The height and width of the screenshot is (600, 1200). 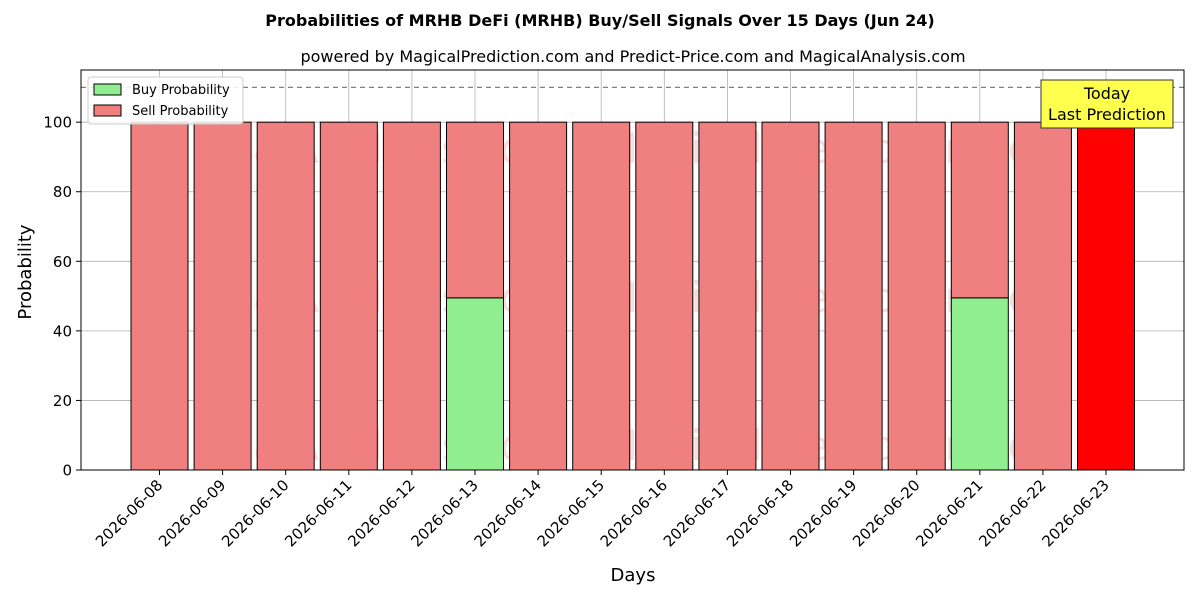 I want to click on legend-box, so click(x=165, y=100).